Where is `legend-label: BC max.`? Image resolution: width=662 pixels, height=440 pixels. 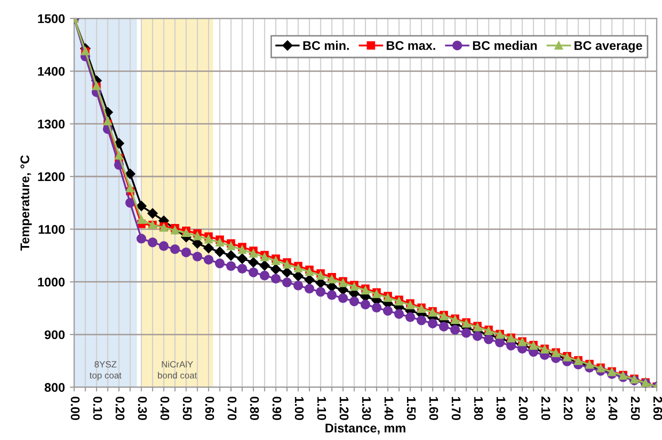 legend-label: BC max. is located at coordinates (411, 45).